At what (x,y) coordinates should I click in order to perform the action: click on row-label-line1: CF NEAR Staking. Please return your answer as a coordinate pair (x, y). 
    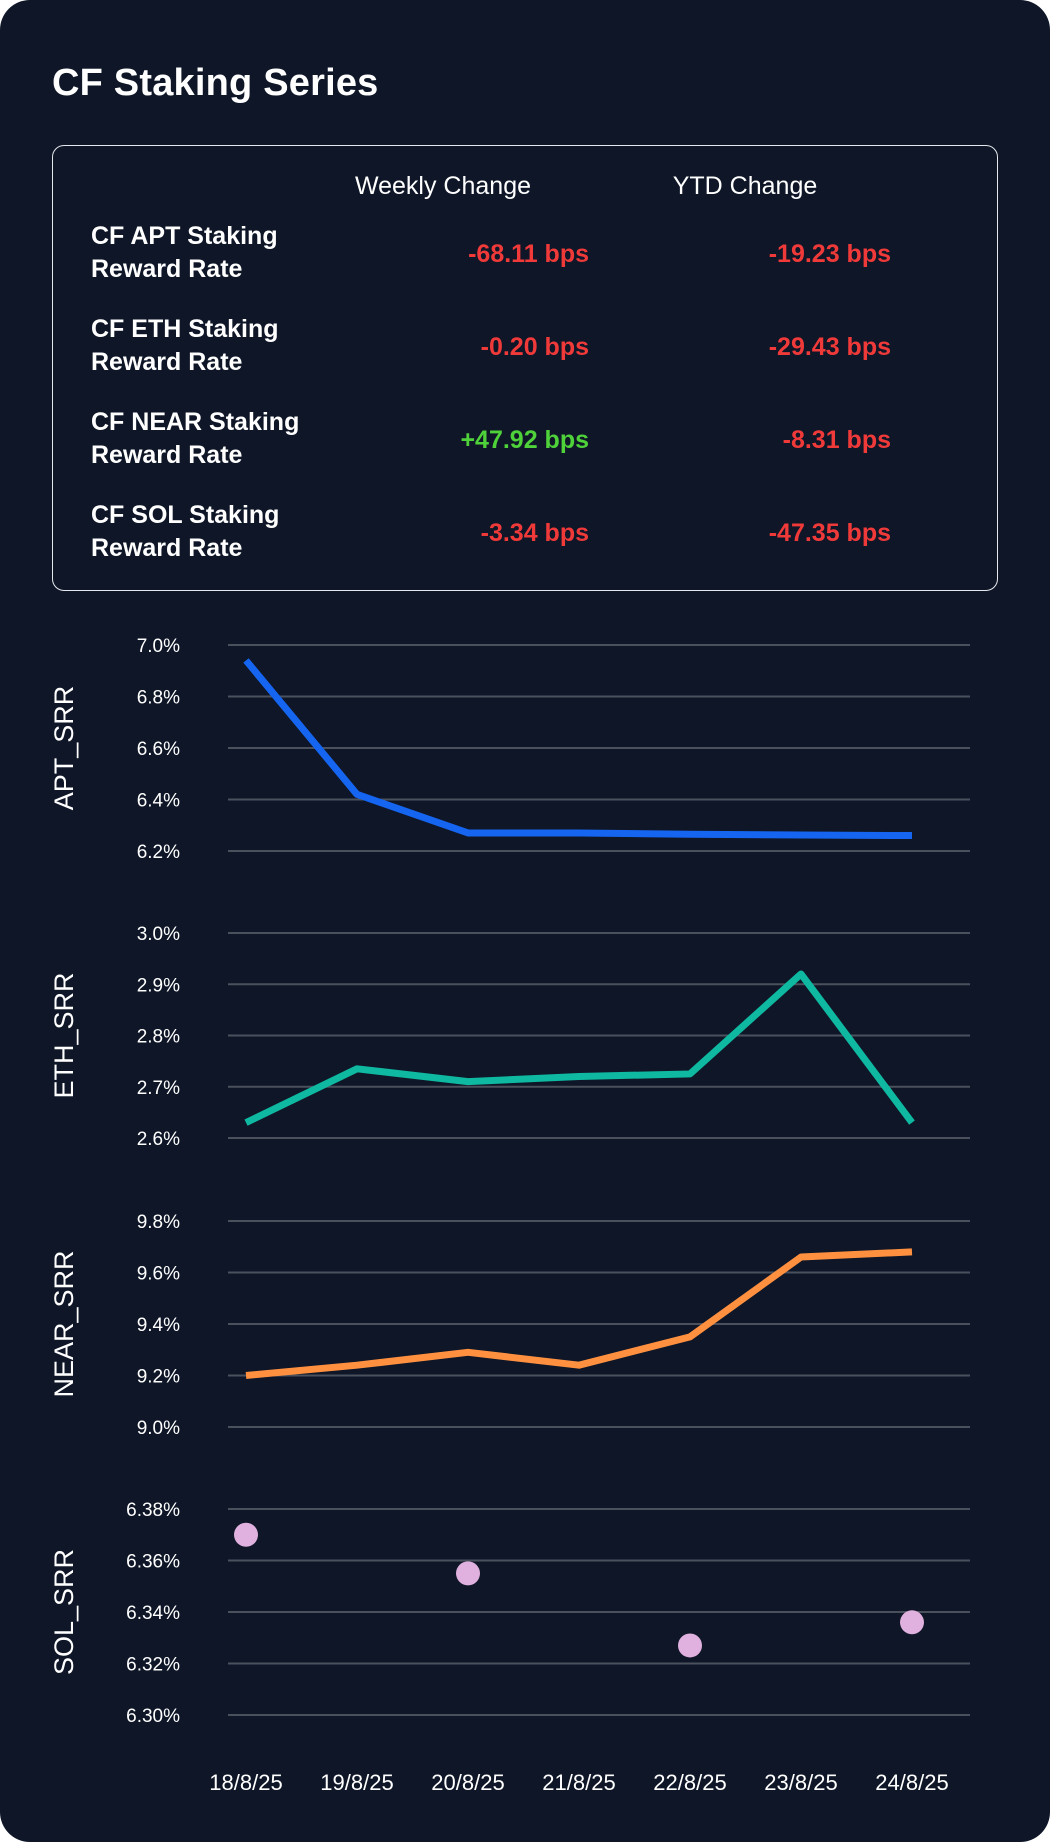
    Looking at the image, I should click on (195, 422).